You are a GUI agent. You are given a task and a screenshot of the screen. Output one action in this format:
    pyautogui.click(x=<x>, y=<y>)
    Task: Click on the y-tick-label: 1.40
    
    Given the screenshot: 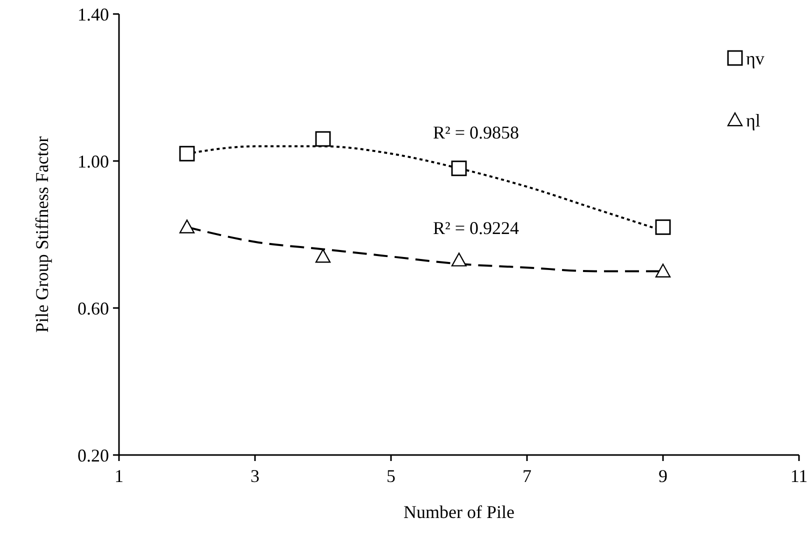 What is the action you would take?
    pyautogui.click(x=93, y=14)
    